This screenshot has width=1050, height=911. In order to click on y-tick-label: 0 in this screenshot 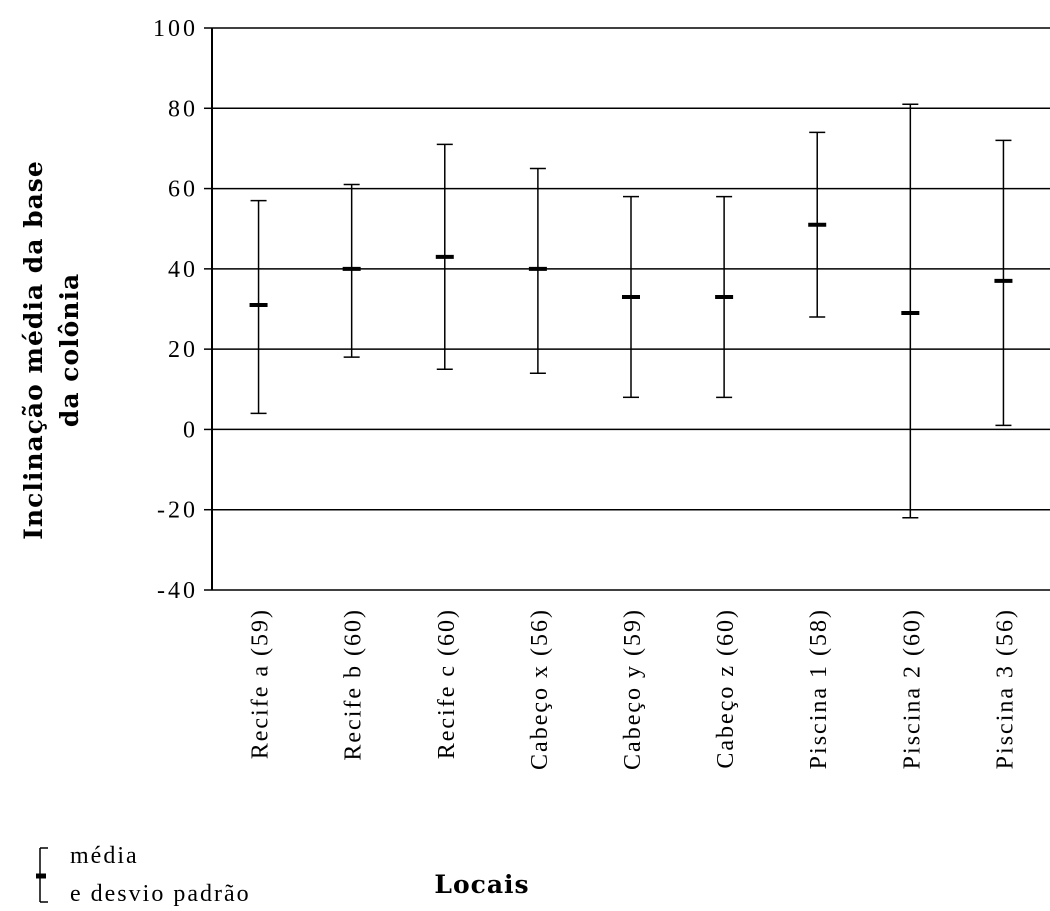, I will do `click(190, 430)`.